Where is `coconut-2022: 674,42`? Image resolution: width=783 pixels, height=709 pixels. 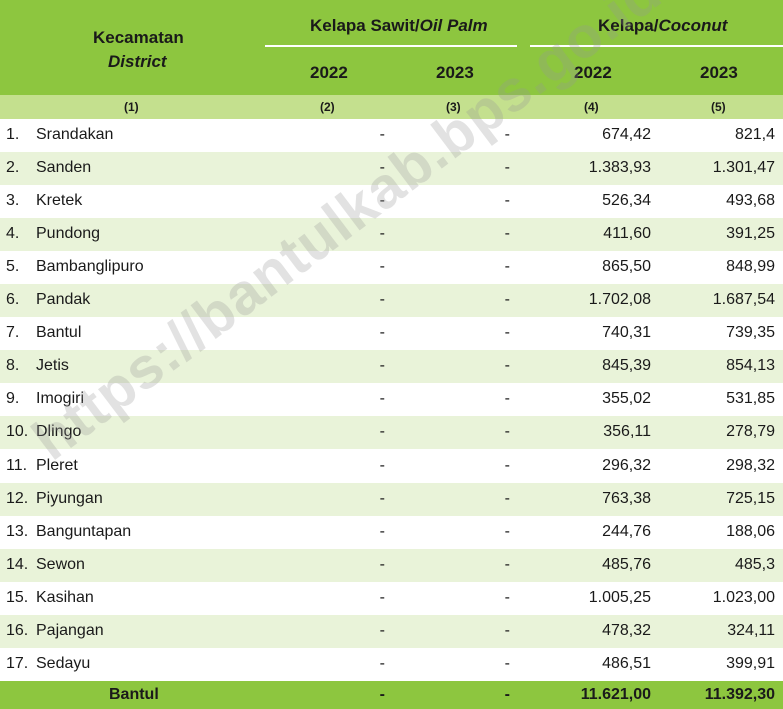 coconut-2022: 674,42 is located at coordinates (626, 134).